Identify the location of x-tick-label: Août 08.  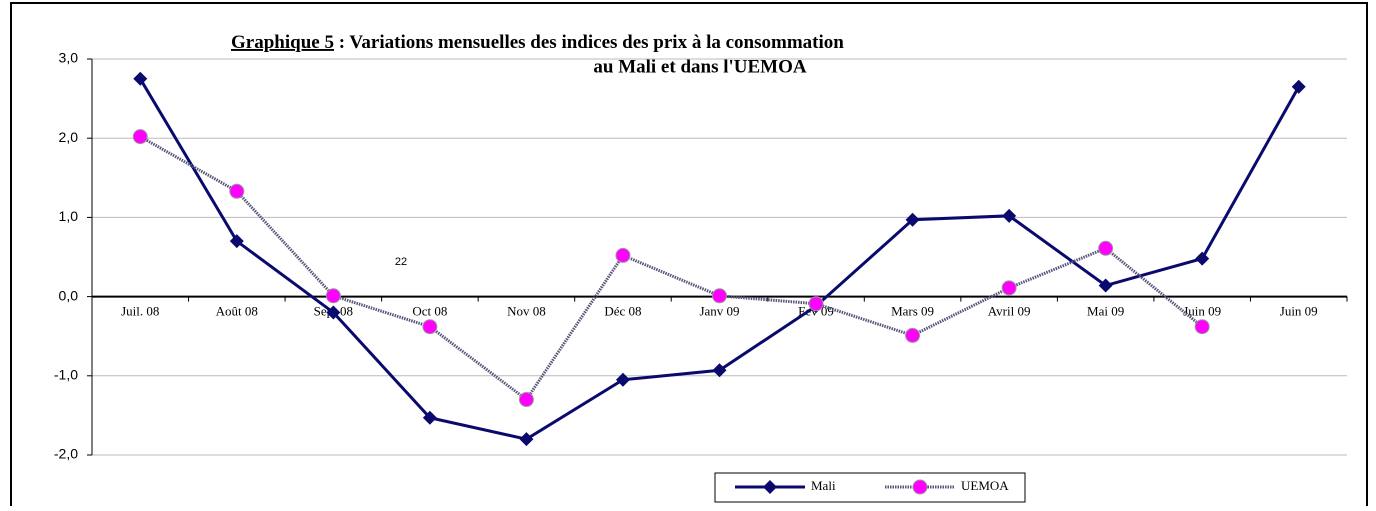
(237, 311).